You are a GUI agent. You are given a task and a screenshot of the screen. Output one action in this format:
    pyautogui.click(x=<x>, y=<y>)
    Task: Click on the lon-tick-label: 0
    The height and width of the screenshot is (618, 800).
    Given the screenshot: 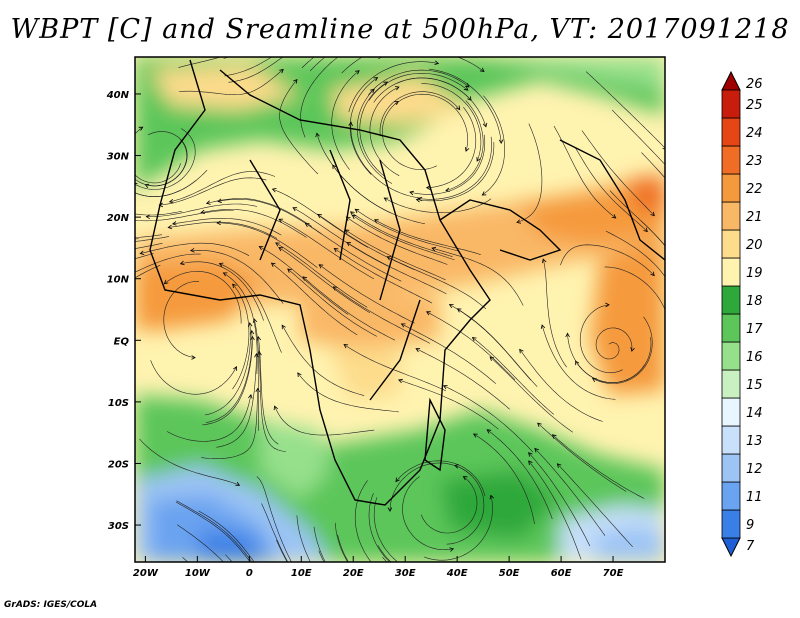 What is the action you would take?
    pyautogui.click(x=249, y=573)
    